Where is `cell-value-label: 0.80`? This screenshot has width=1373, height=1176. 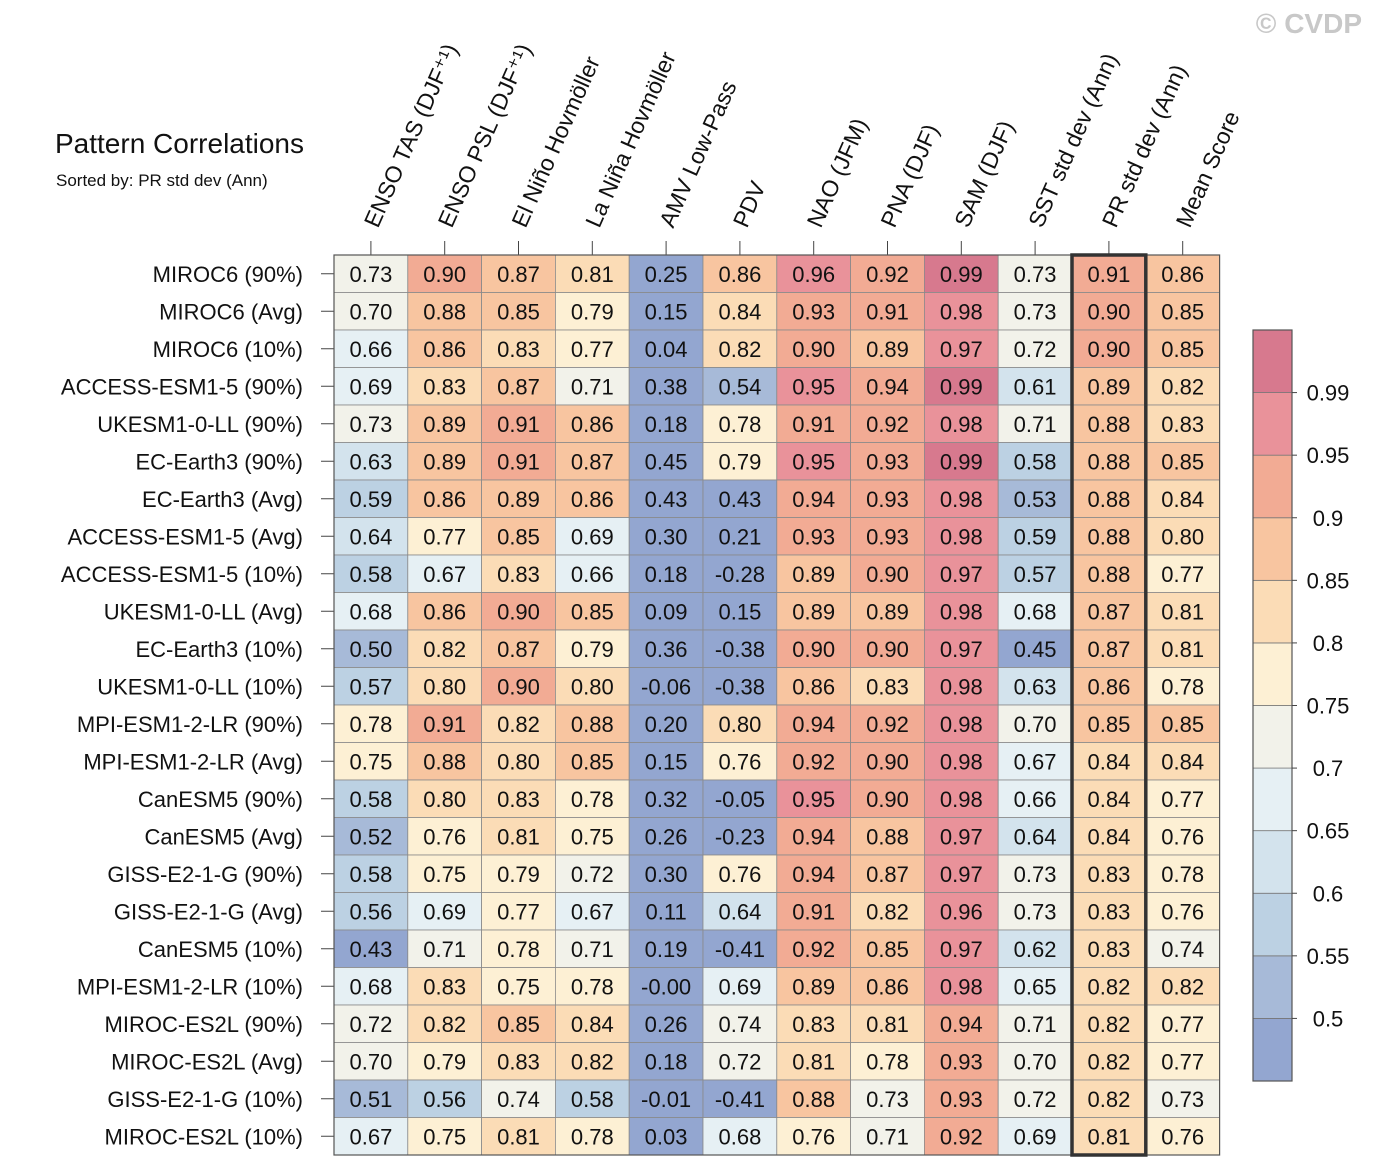 cell-value-label: 0.80 is located at coordinates (444, 799).